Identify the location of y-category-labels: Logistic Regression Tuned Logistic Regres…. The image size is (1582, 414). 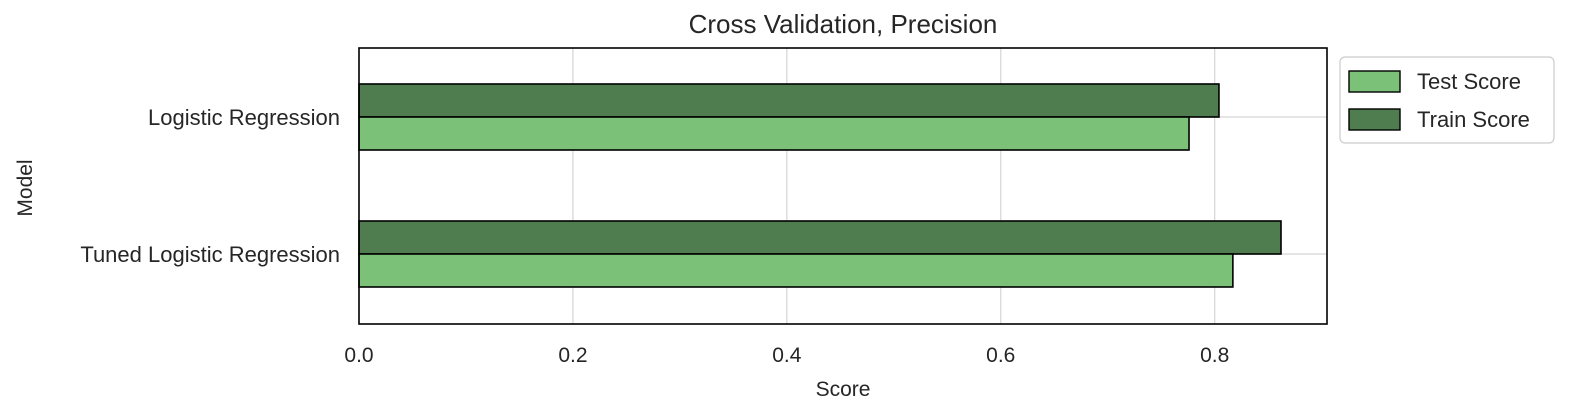
(210, 186).